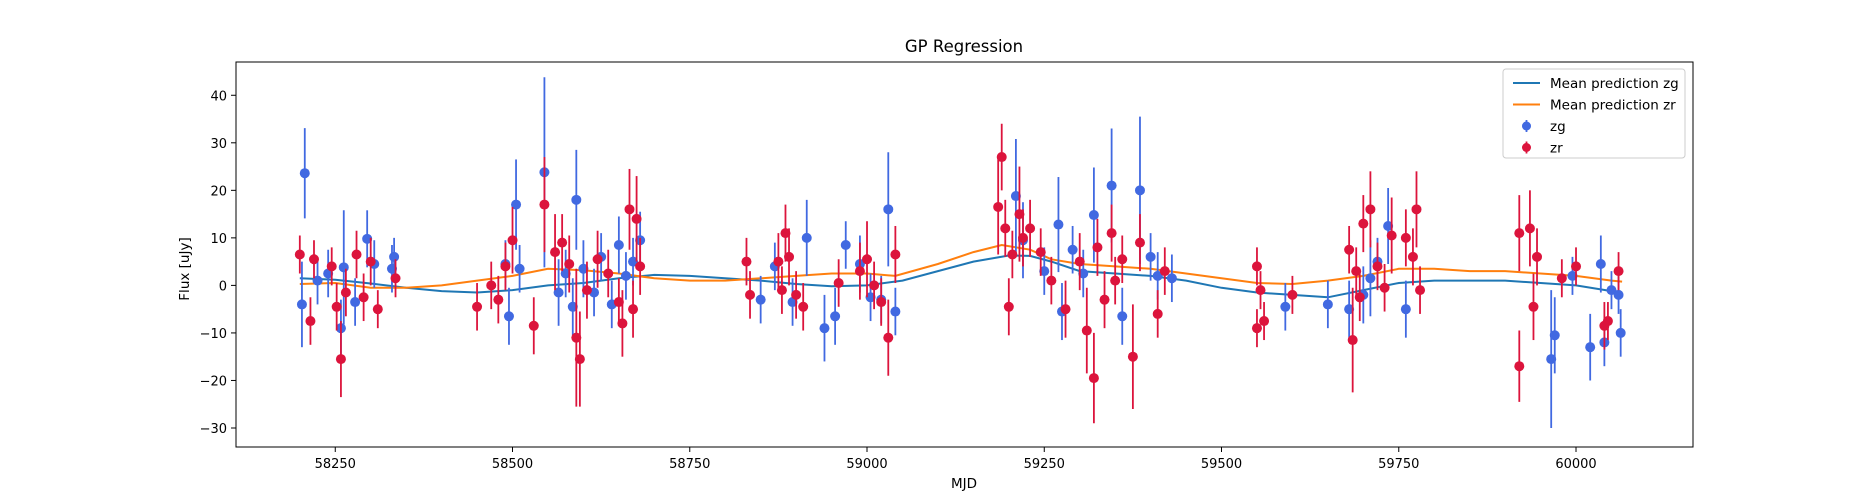 This screenshot has width=1875, height=500. I want to click on legend-label: Mean prediction zg, so click(1614, 84).